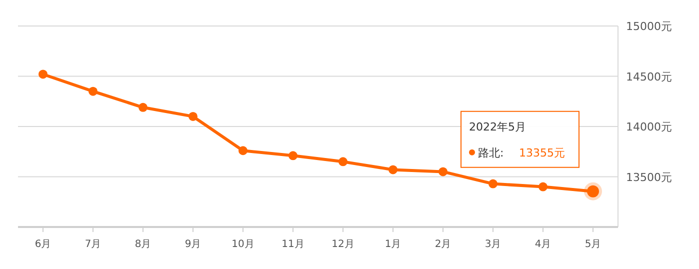 Image resolution: width=699 pixels, height=269 pixels. I want to click on x-tick-label: 9月, so click(193, 244).